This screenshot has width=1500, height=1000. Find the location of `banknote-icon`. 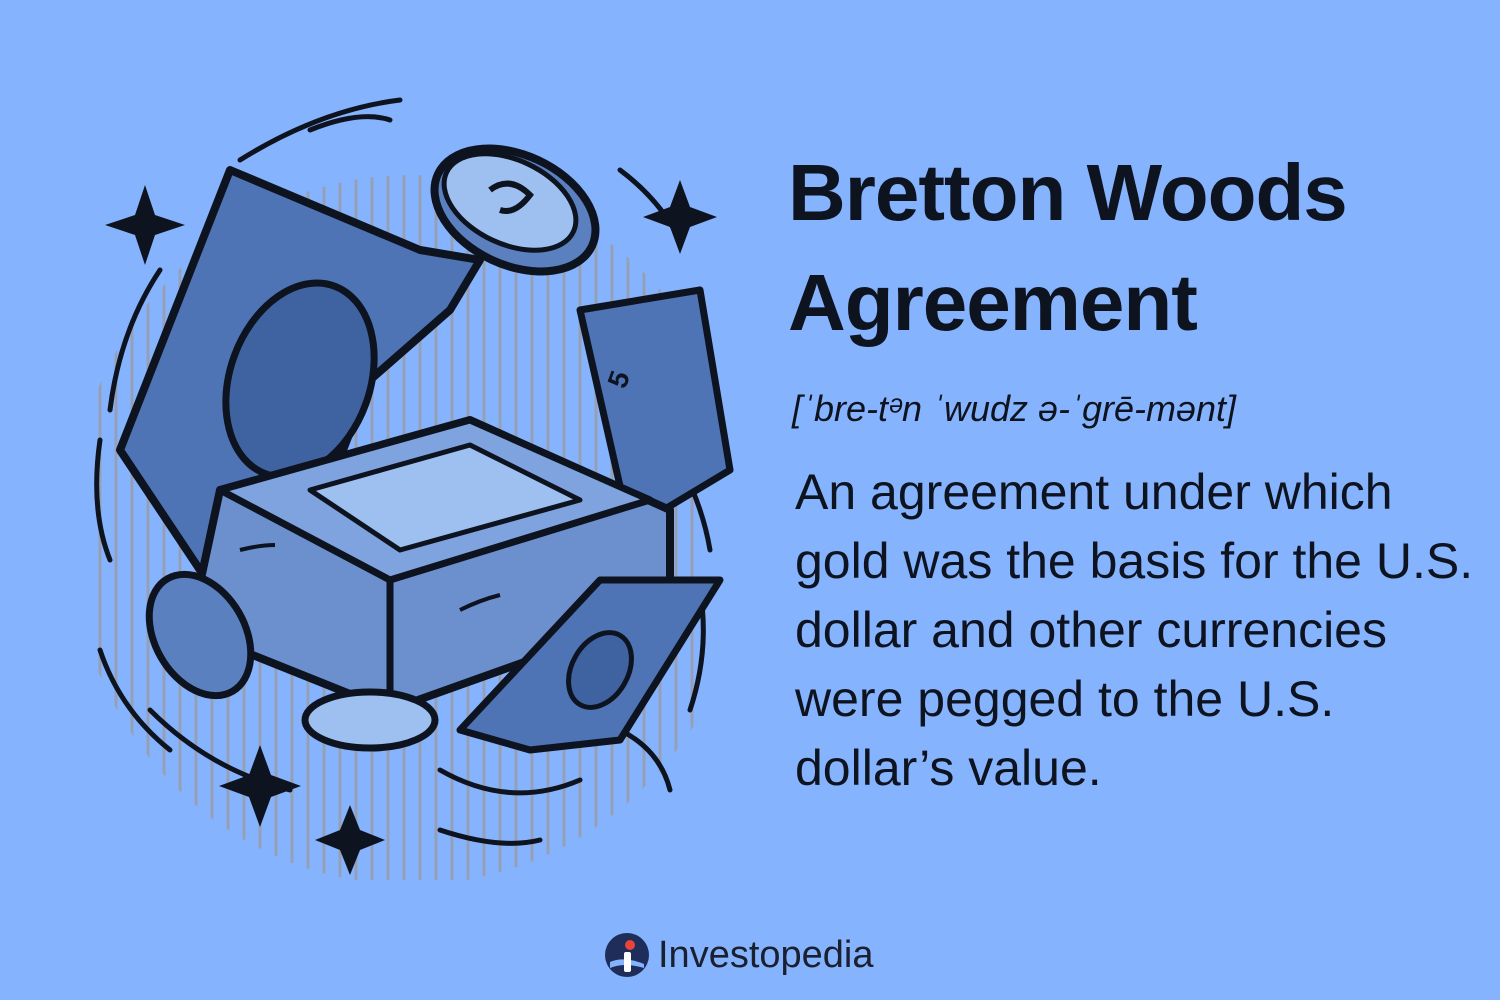

banknote-icon is located at coordinates (590, 665).